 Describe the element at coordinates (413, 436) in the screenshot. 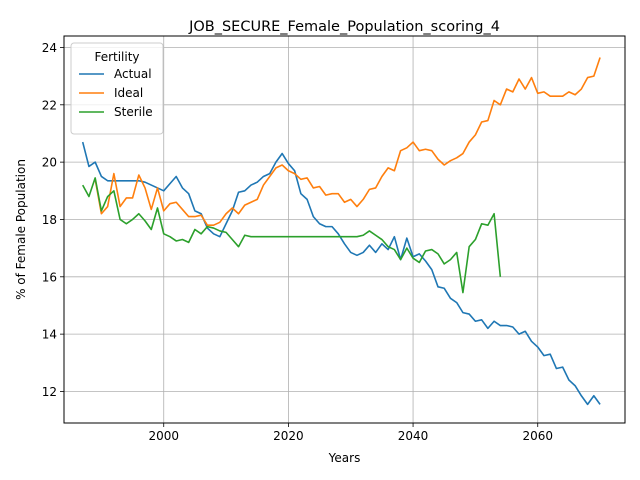

I see `x-tick-label: 2040` at that location.